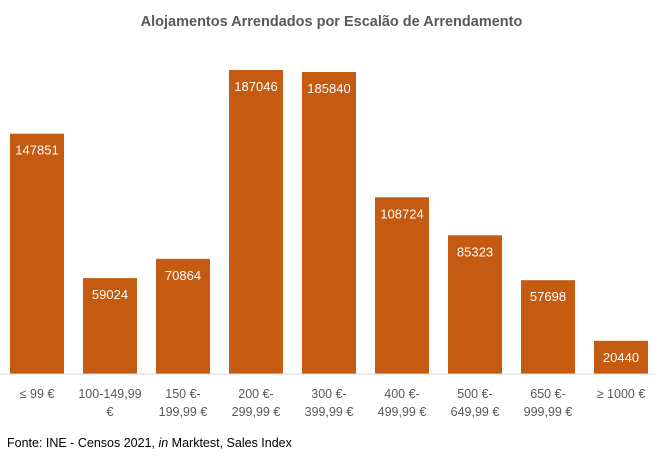 This screenshot has width=663, height=460. What do you see at coordinates (256, 403) in the screenshot?
I see `x-tick-label: 200 €- 299,99 €` at bounding box center [256, 403].